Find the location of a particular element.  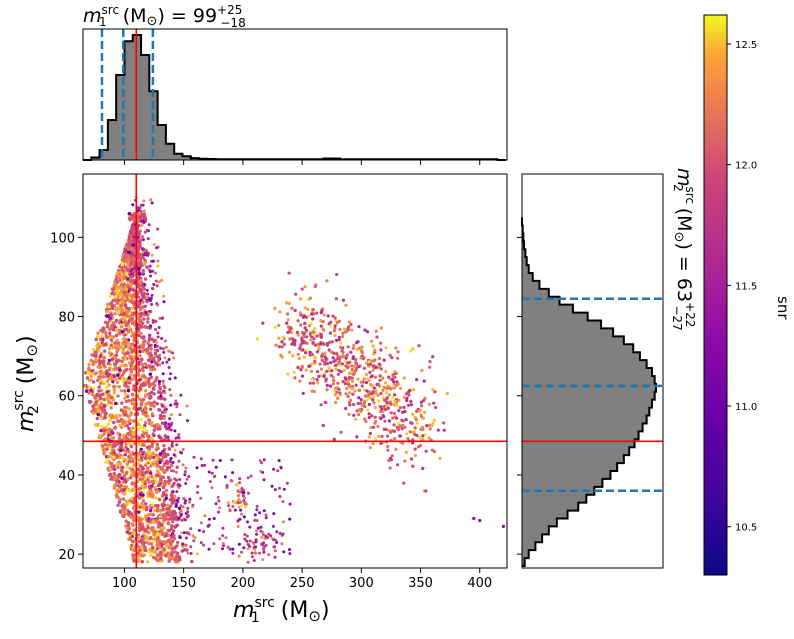

x-axis-label: msrc 1 (M⊙) is located at coordinates (281, 610).